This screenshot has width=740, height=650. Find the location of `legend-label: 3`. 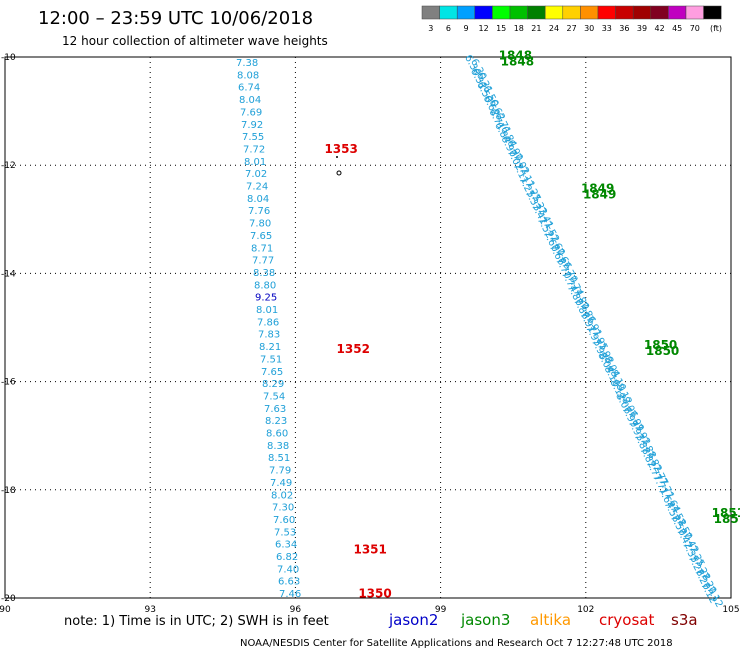

legend-label: 3 is located at coordinates (430, 28).